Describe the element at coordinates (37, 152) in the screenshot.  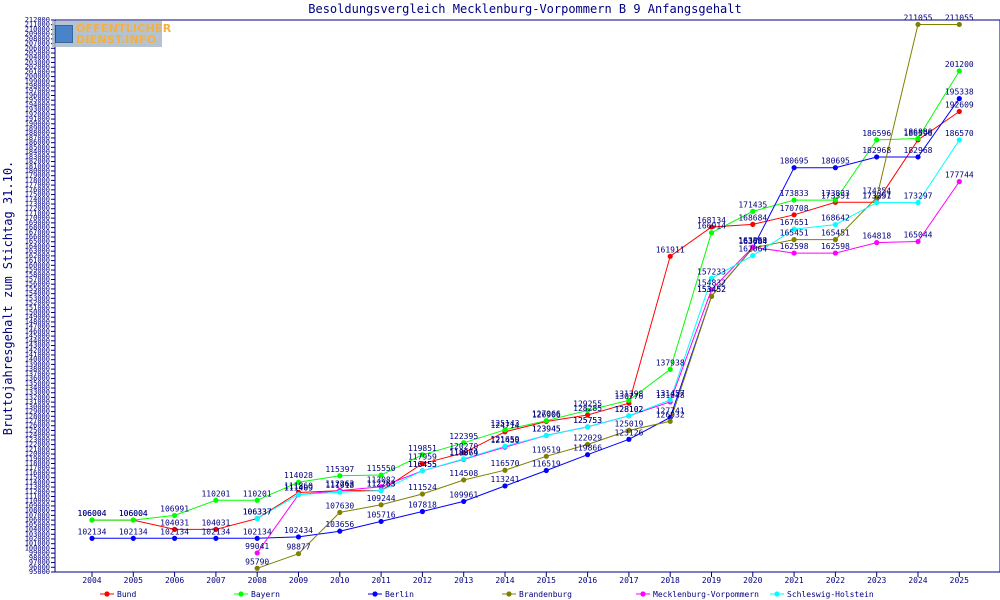
I see `y-tick-label: 184000` at that location.